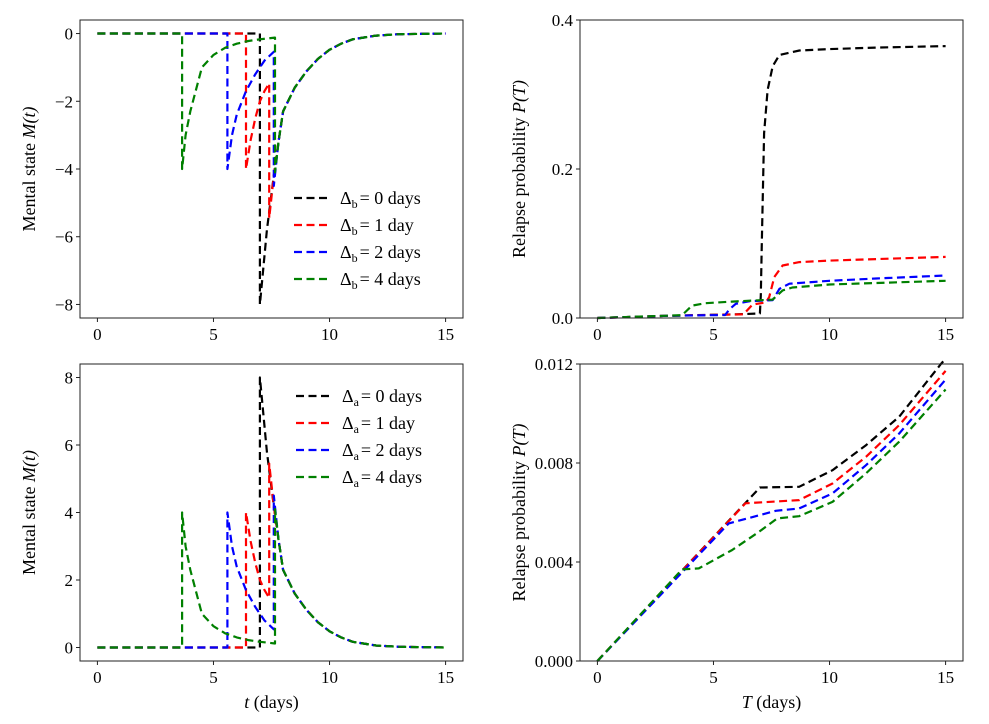  I want to click on legend-label-1: Δa = 1 day, so click(378, 424).